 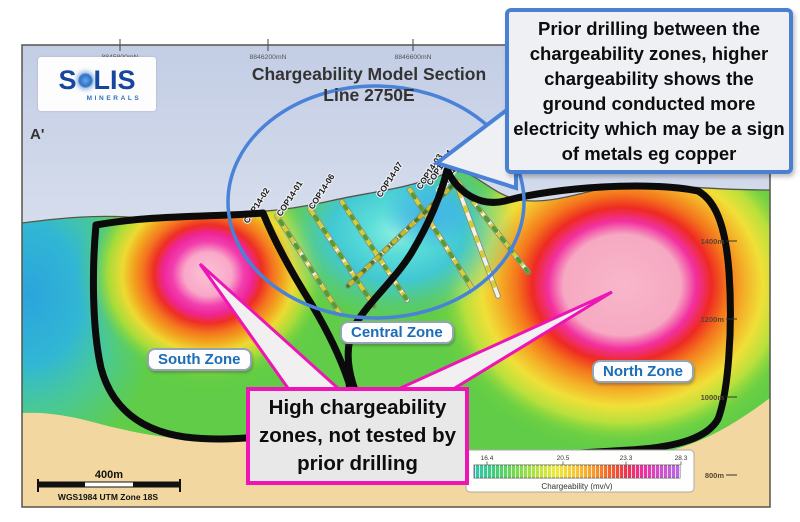 I want to click on logo-letter-s: S, so click(x=67, y=79).